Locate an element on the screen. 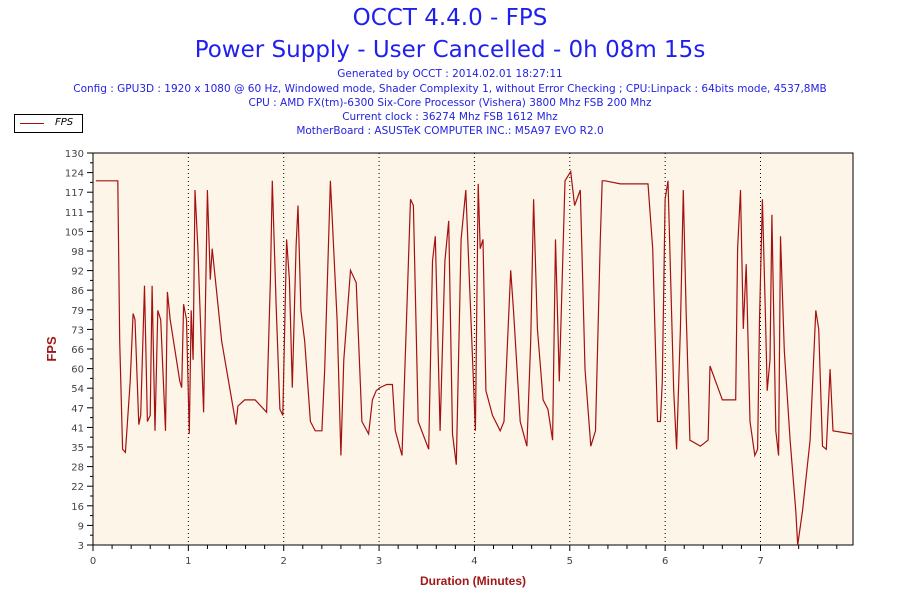 The height and width of the screenshot is (600, 900). legend-label-fps: FPS is located at coordinates (64, 122).